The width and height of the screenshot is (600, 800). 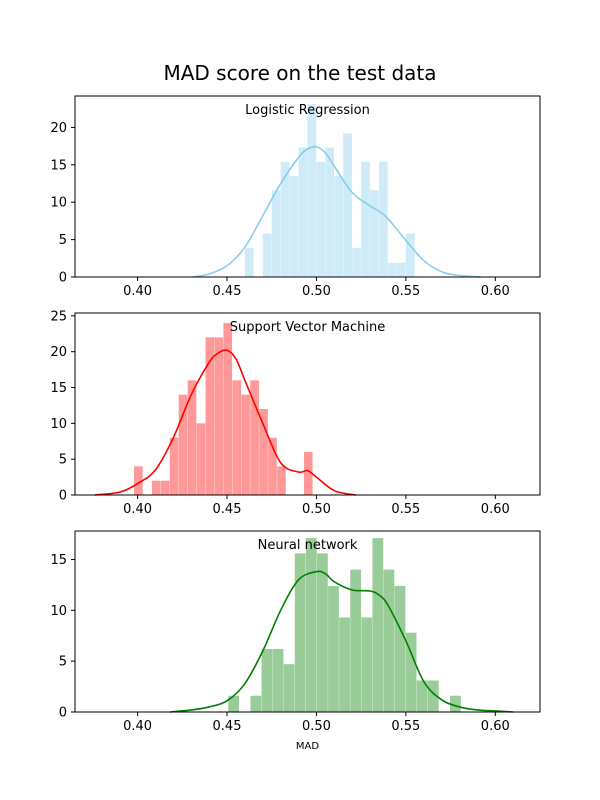 What do you see at coordinates (308, 545) in the screenshot?
I see `panel-title: Neural network` at bounding box center [308, 545].